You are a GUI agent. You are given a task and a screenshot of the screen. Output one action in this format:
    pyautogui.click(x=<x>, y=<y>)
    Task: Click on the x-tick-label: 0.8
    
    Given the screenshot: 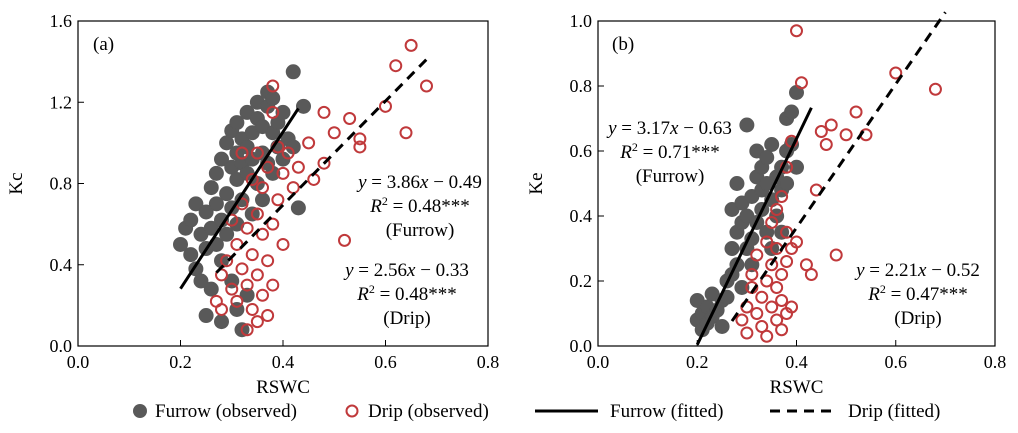 What is the action you would take?
    pyautogui.click(x=488, y=362)
    